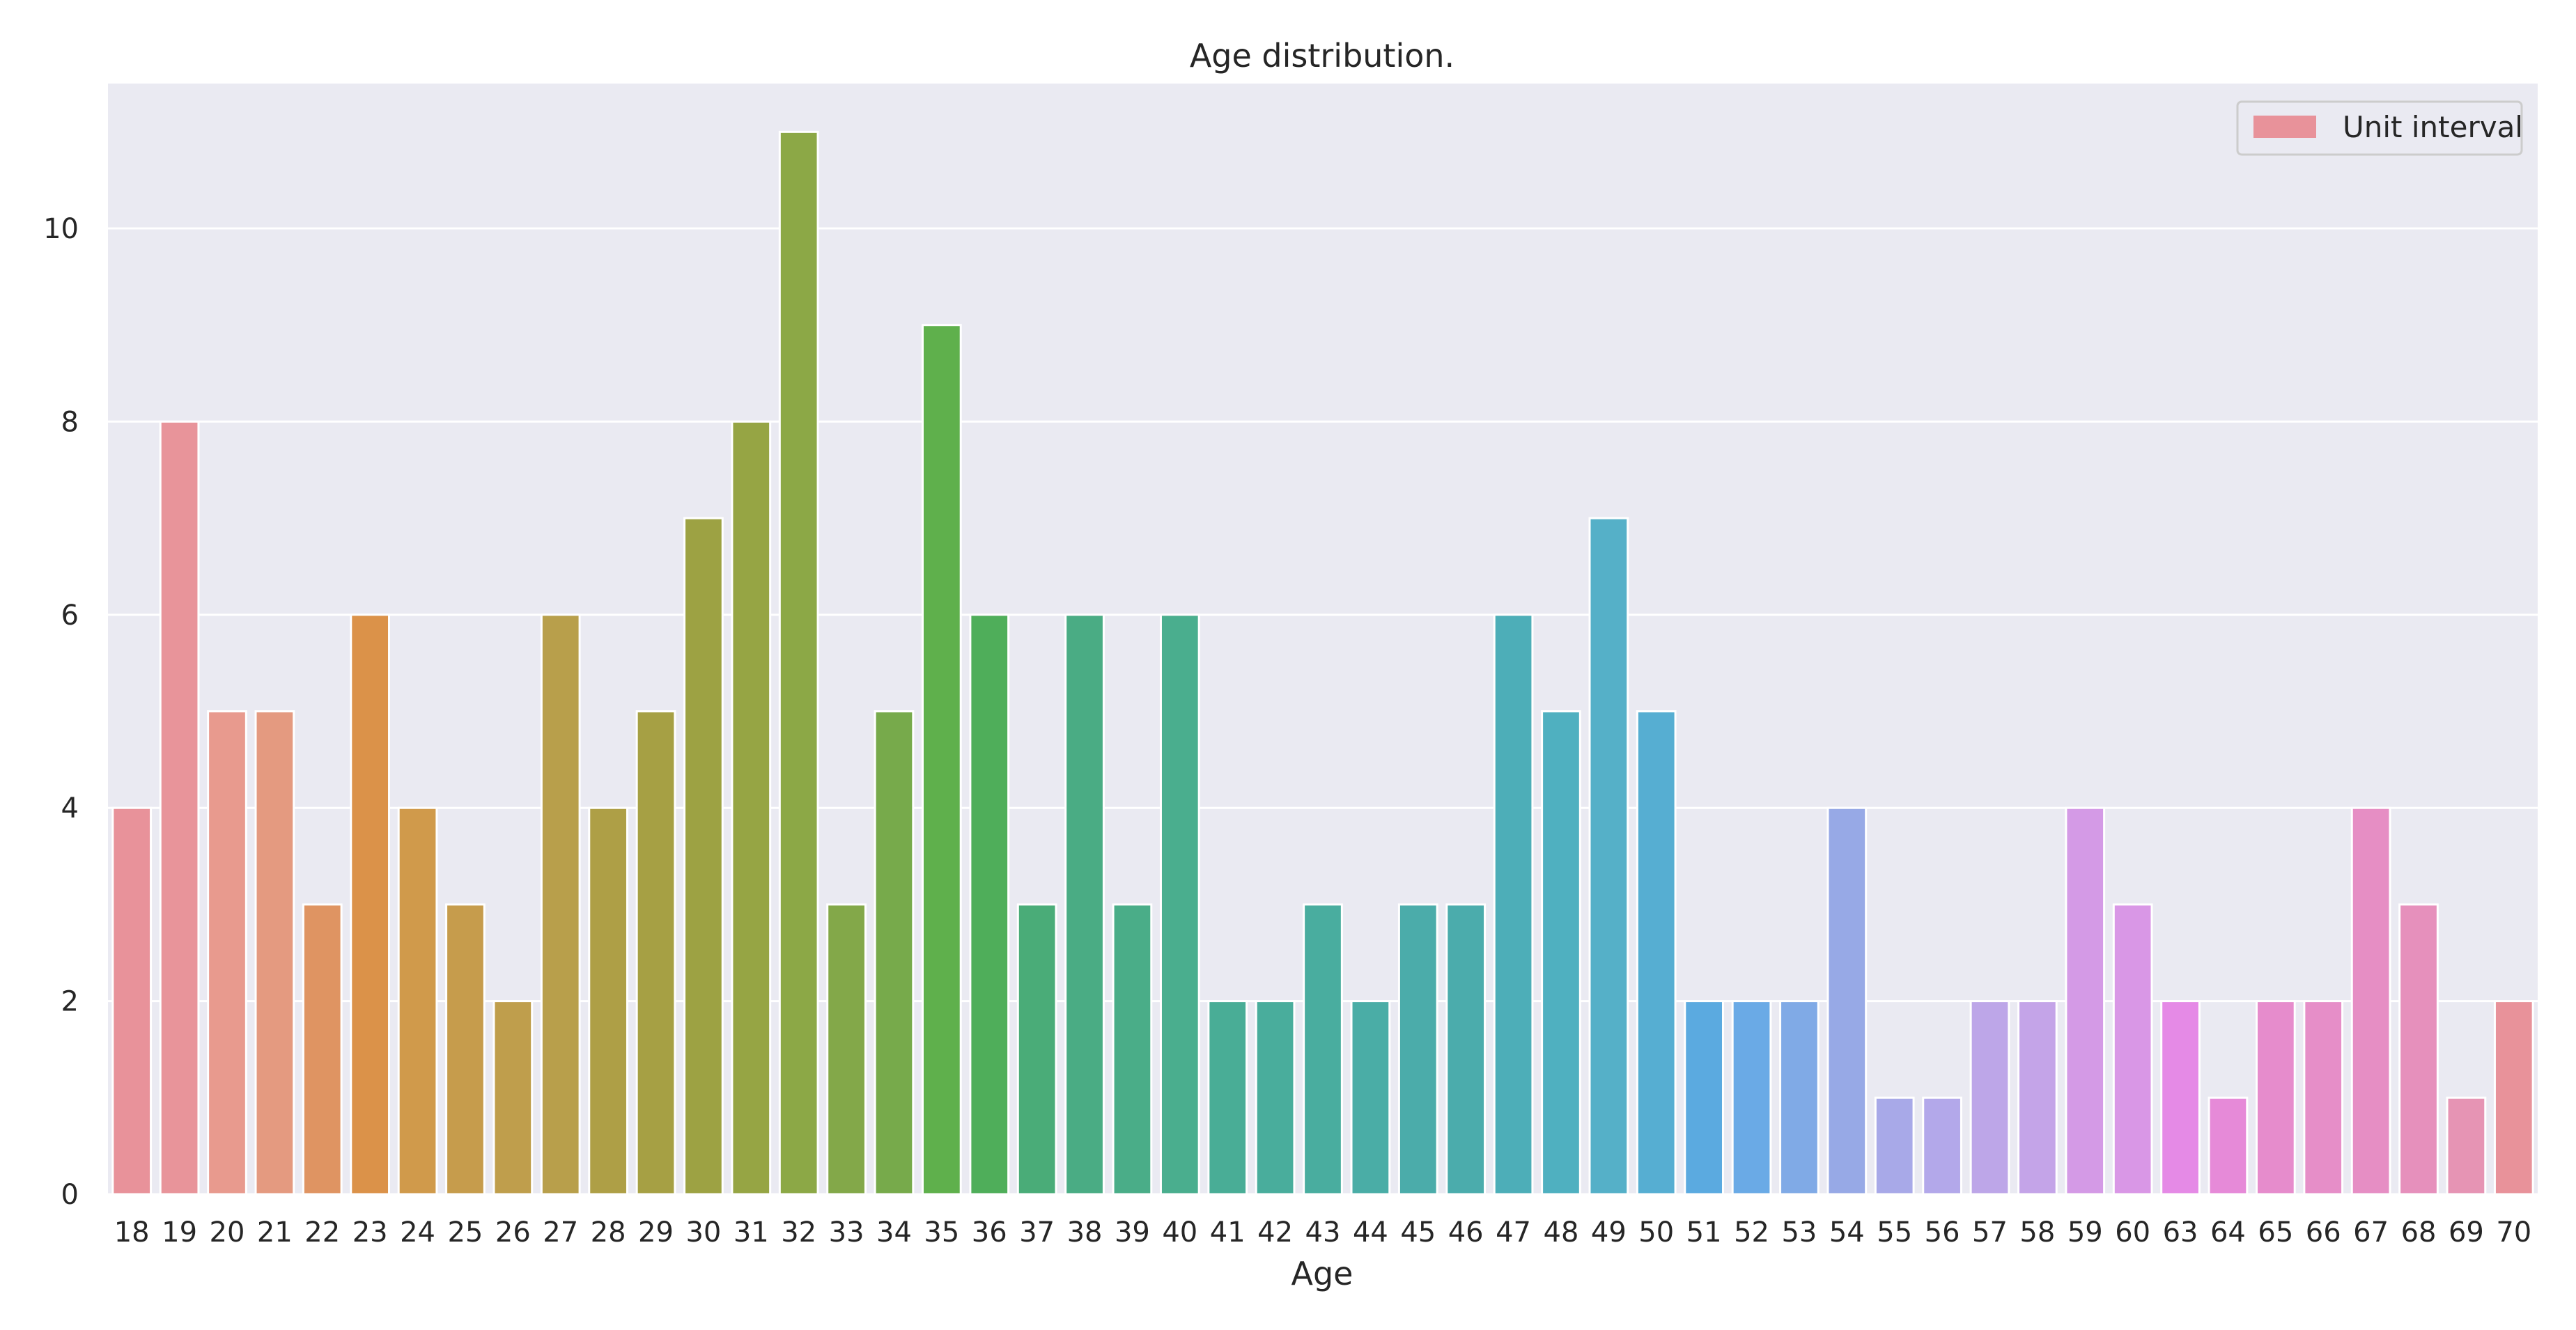 The height and width of the screenshot is (1330, 2576). I want to click on legend-frame, so click(2379, 128).